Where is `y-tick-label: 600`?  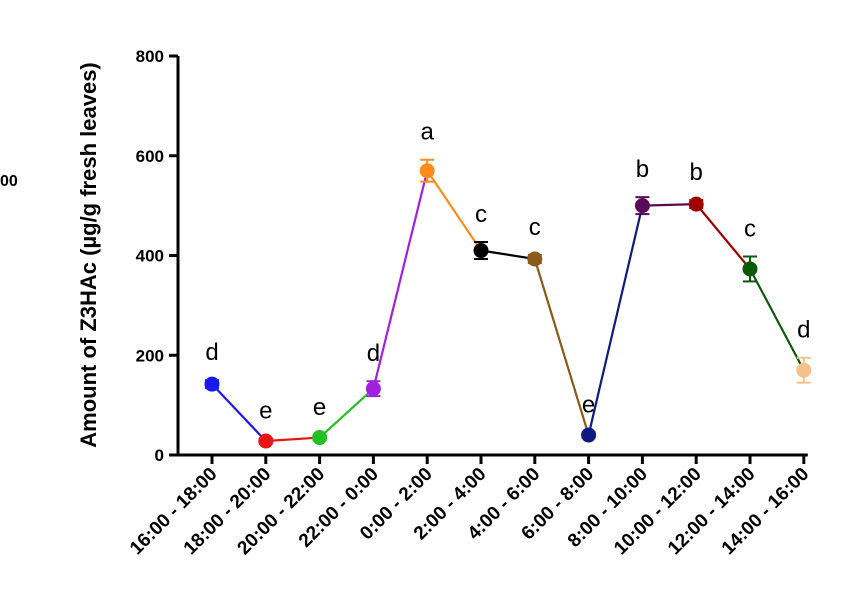 y-tick-label: 600 is located at coordinates (150, 156).